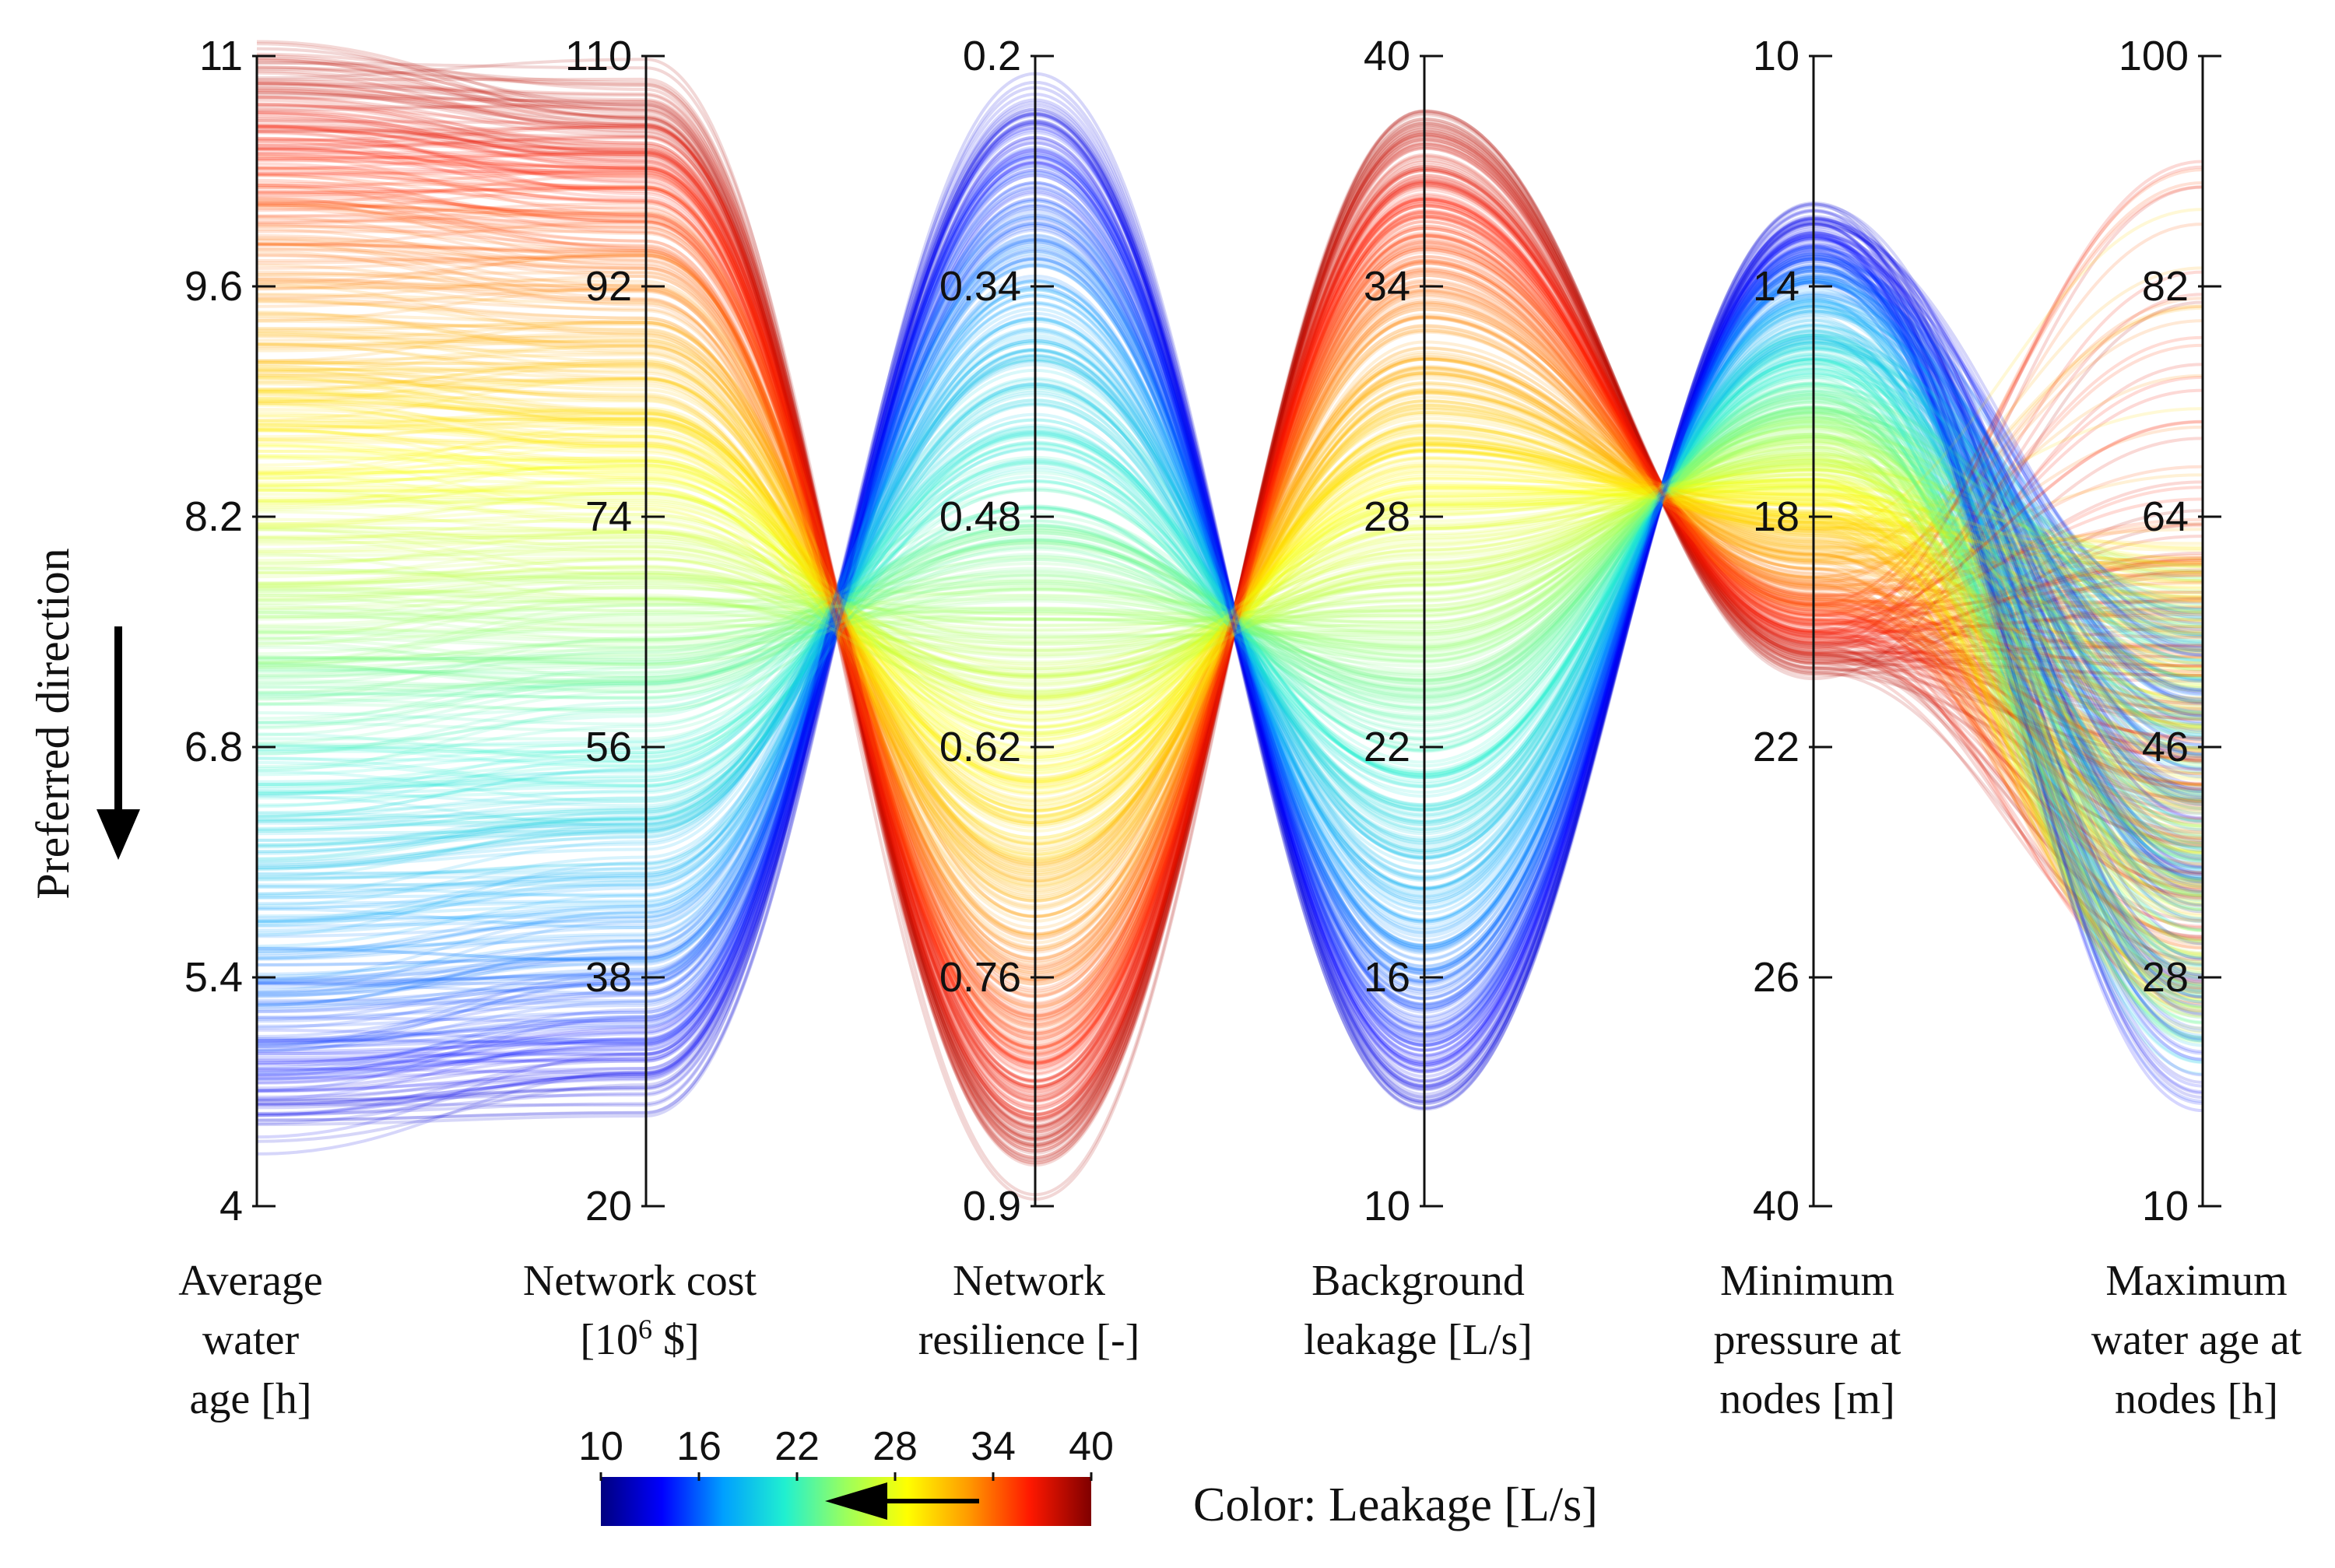 The image size is (2335, 1568). I want to click on colorbar-ticks: 10 16 22 28 34 40, so click(846, 1452).